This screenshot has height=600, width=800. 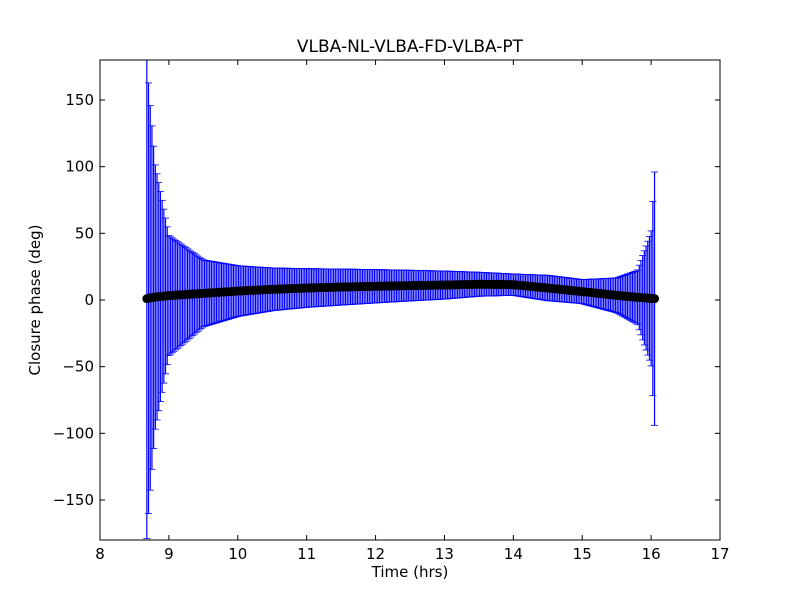 What do you see at coordinates (655, 299) in the screenshot?
I see `data-point` at bounding box center [655, 299].